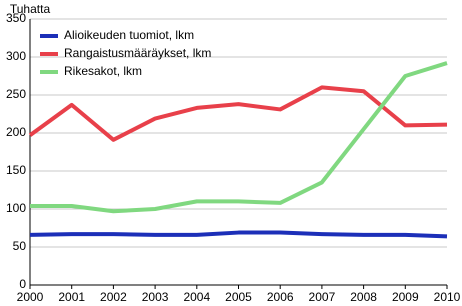 The width and height of the screenshot is (462, 306). I want to click on legend-label: Rangaistusmääräykset, lkm, so click(137, 53).